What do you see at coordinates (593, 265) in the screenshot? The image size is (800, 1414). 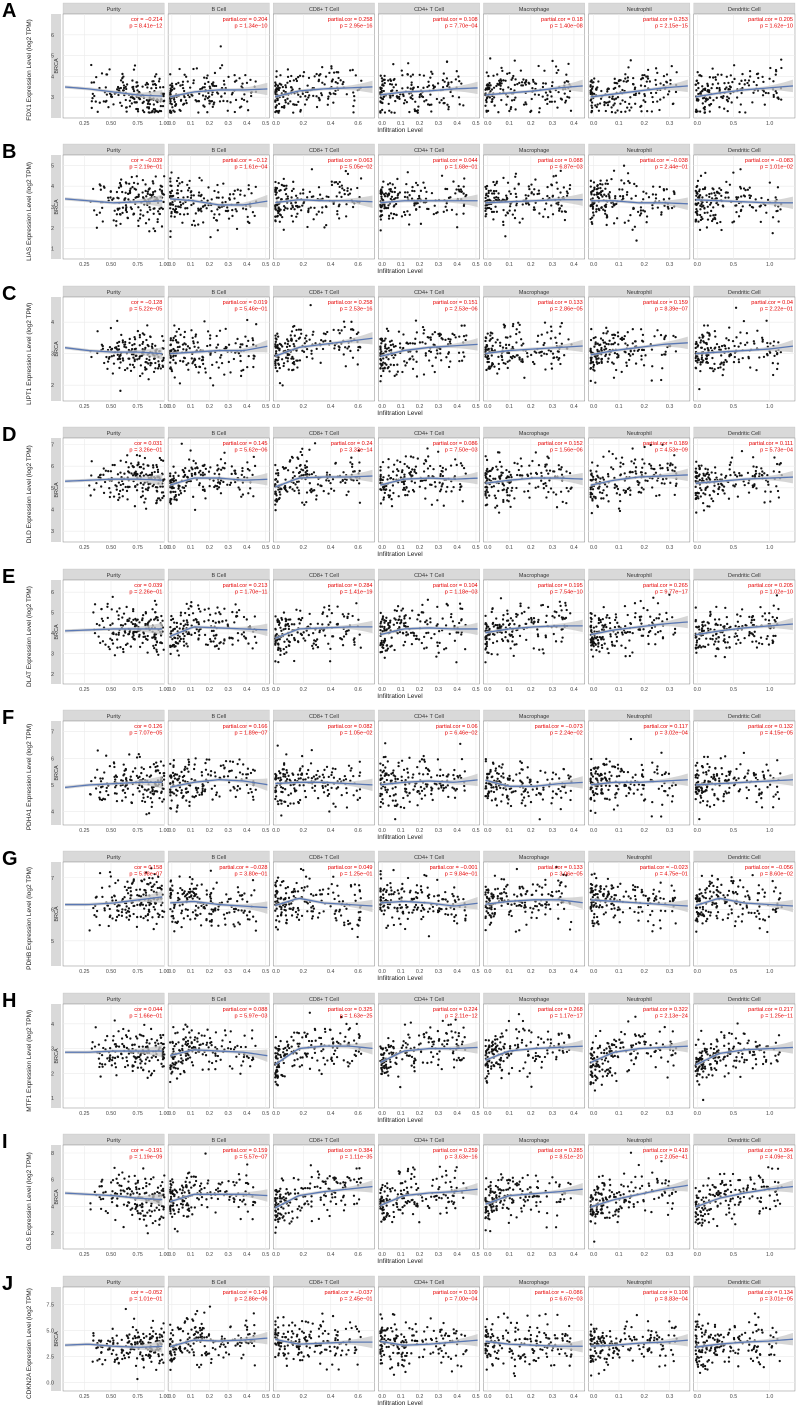 I see `x-tick-label: 0.0` at bounding box center [593, 265].